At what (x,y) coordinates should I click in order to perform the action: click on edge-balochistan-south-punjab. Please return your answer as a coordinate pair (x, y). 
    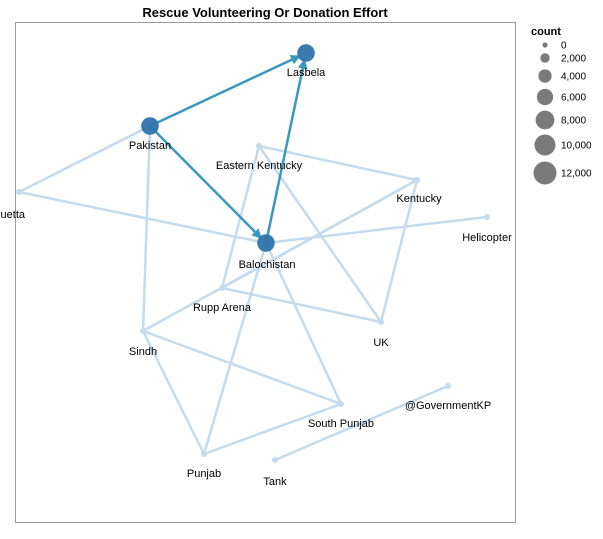
    Looking at the image, I should click on (303, 323).